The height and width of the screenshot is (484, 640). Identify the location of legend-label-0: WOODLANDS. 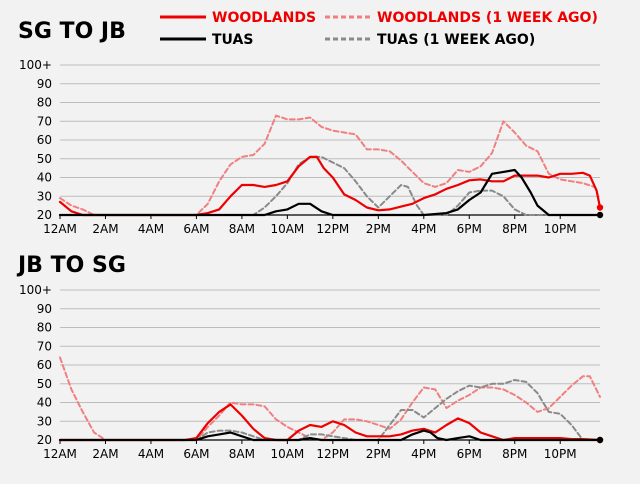
(264, 18).